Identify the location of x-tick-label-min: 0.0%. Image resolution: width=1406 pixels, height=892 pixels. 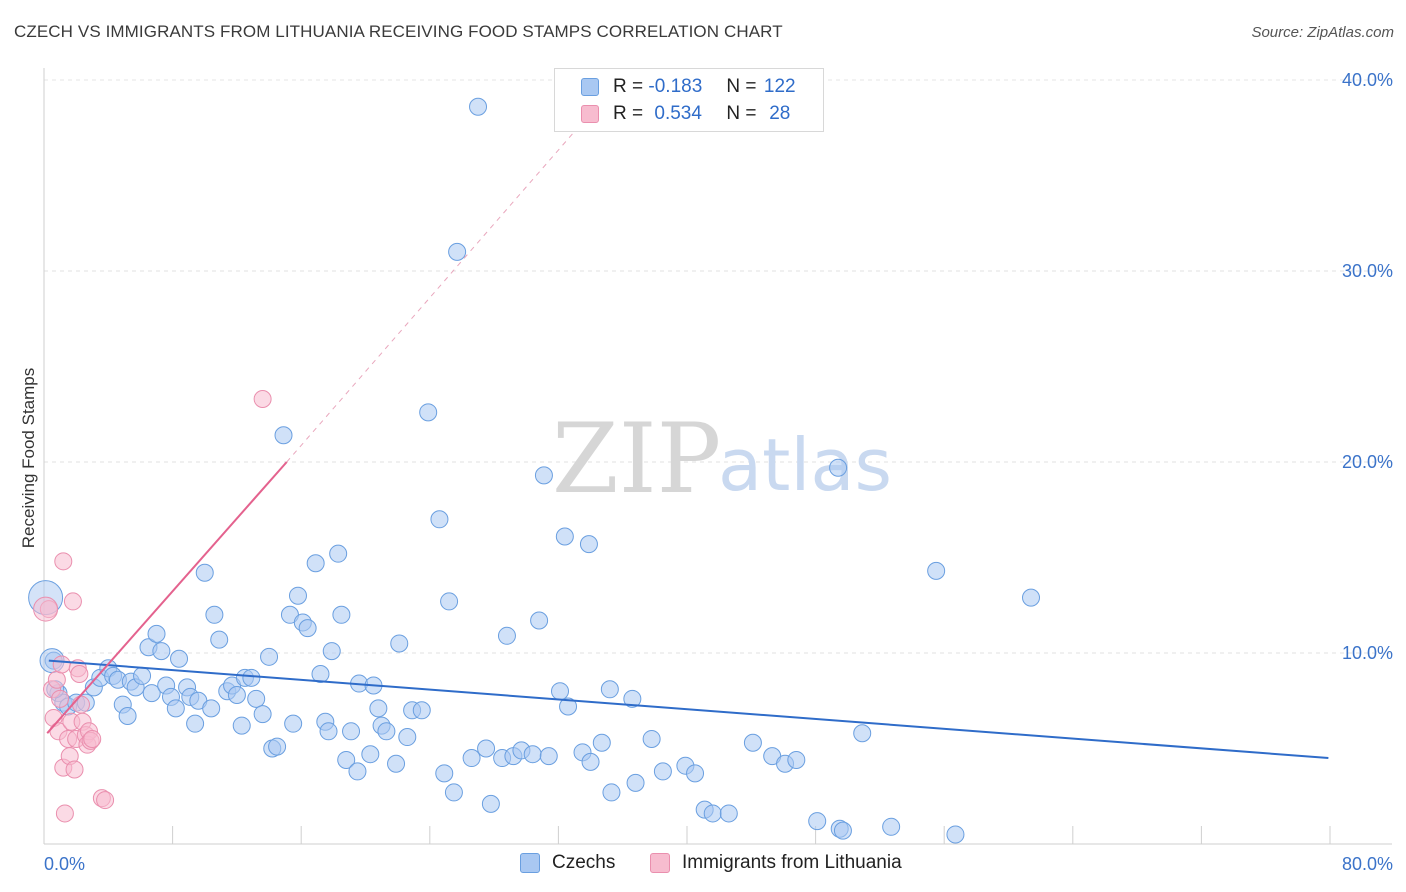
(64, 864).